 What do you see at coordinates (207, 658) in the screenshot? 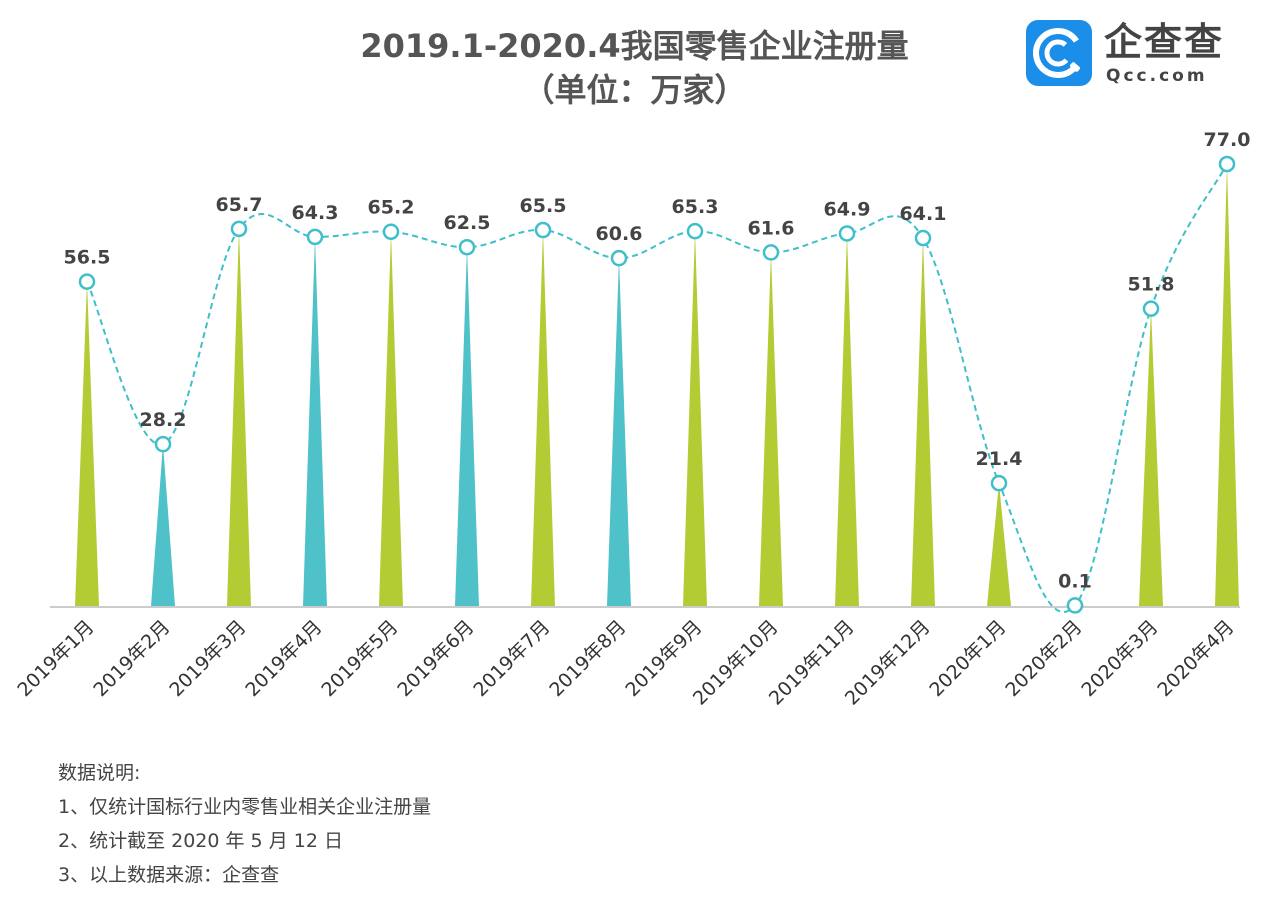
I see `x-tick-label-3: 2019年3月` at bounding box center [207, 658].